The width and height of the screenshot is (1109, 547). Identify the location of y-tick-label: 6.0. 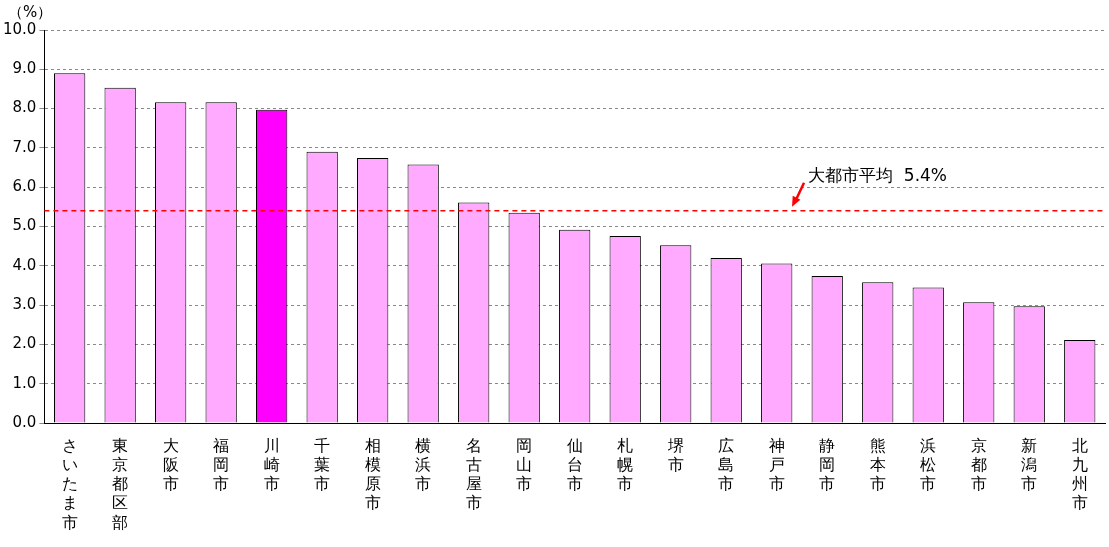
(24, 186).